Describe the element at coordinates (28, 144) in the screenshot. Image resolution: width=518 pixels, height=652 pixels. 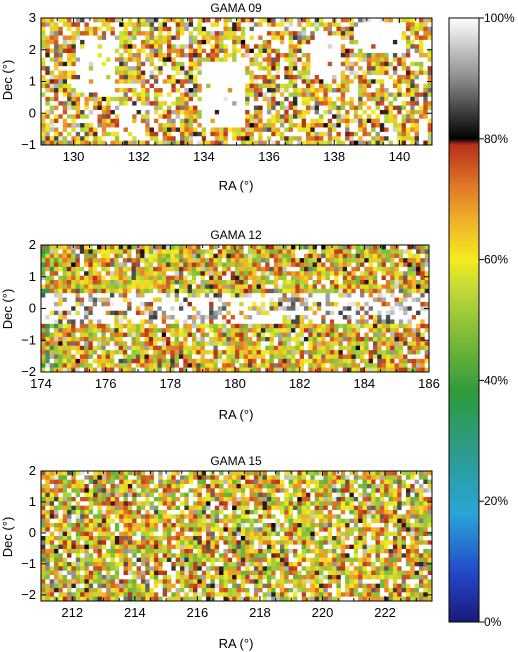
I see `y-tick-label: −1` at that location.